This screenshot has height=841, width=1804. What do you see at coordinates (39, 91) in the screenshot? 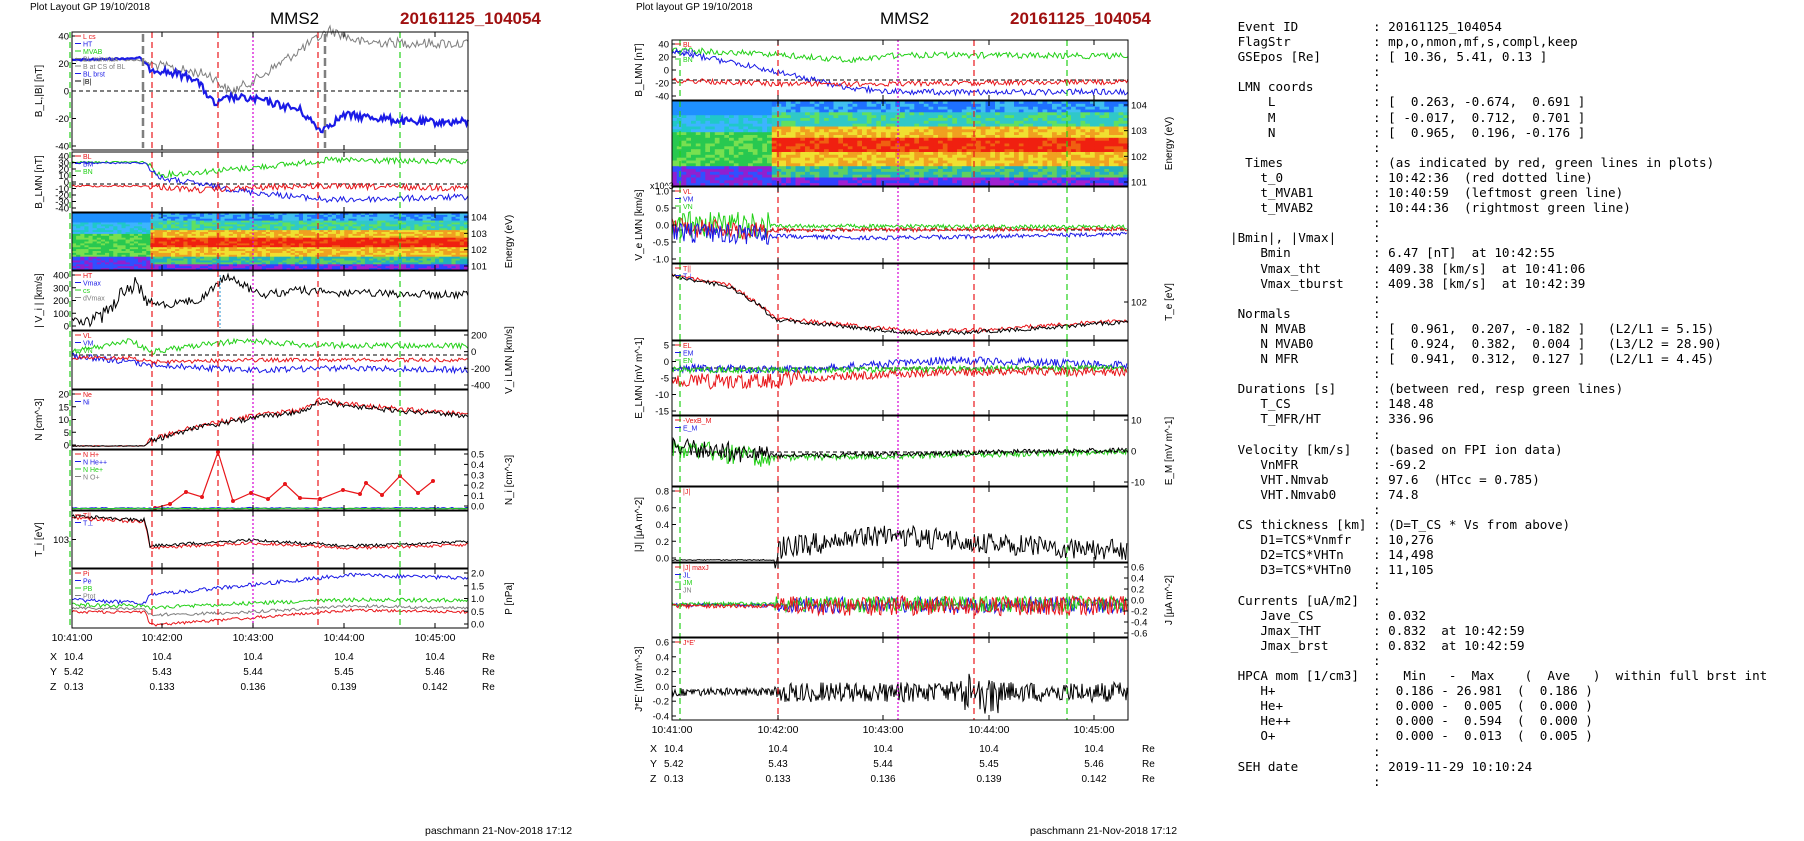
I see `y-axis-label: B_L,|B| [nT]` at bounding box center [39, 91].